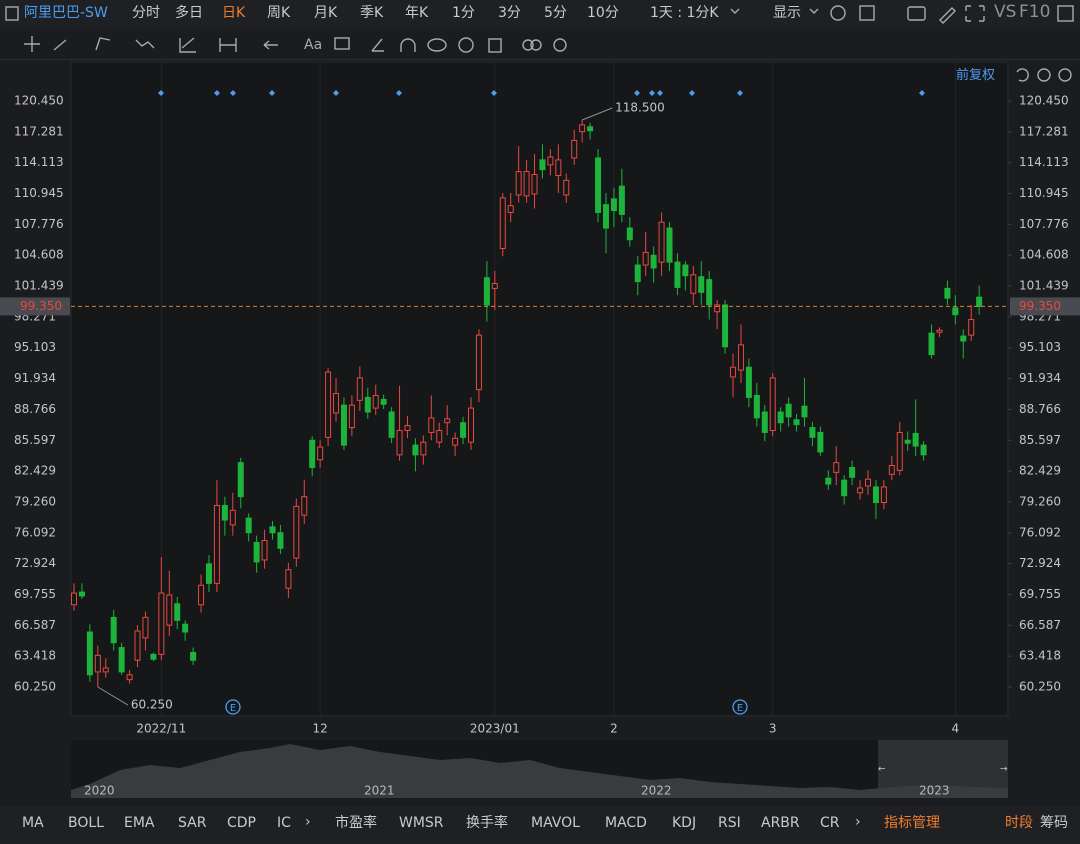 The image size is (1080, 844). What do you see at coordinates (228, 45) in the screenshot?
I see `range-tool` at bounding box center [228, 45].